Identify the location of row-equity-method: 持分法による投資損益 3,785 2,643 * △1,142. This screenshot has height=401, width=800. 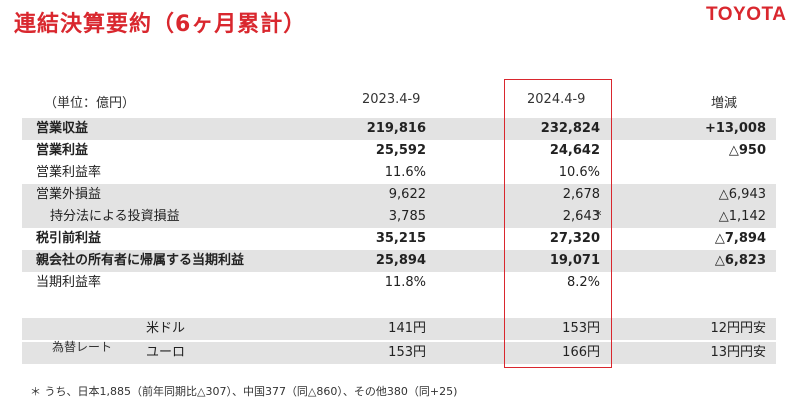
(399, 217).